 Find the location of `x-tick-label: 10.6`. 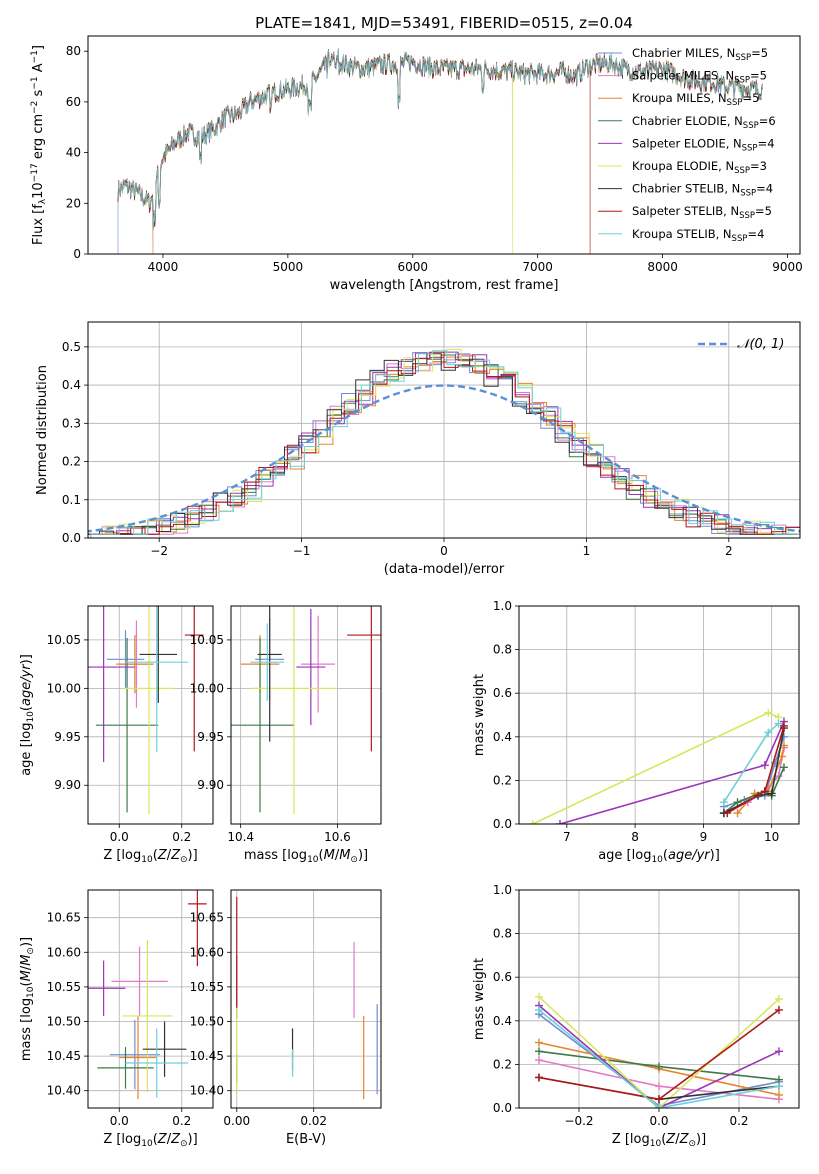

x-tick-label: 10.6 is located at coordinates (337, 837).